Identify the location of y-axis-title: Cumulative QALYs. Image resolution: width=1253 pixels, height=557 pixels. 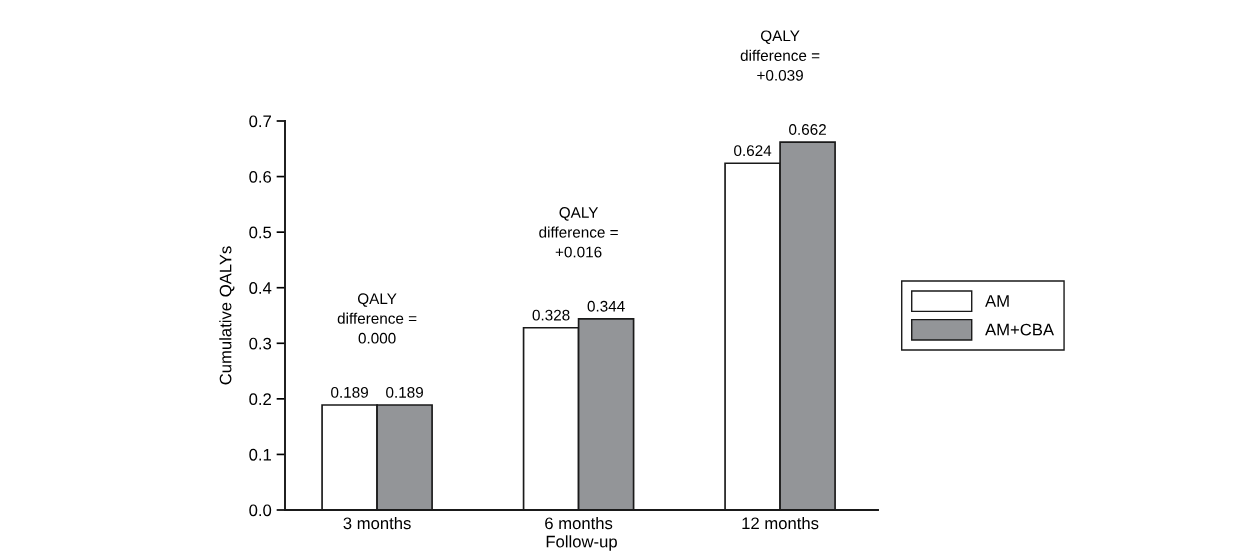
(227, 315).